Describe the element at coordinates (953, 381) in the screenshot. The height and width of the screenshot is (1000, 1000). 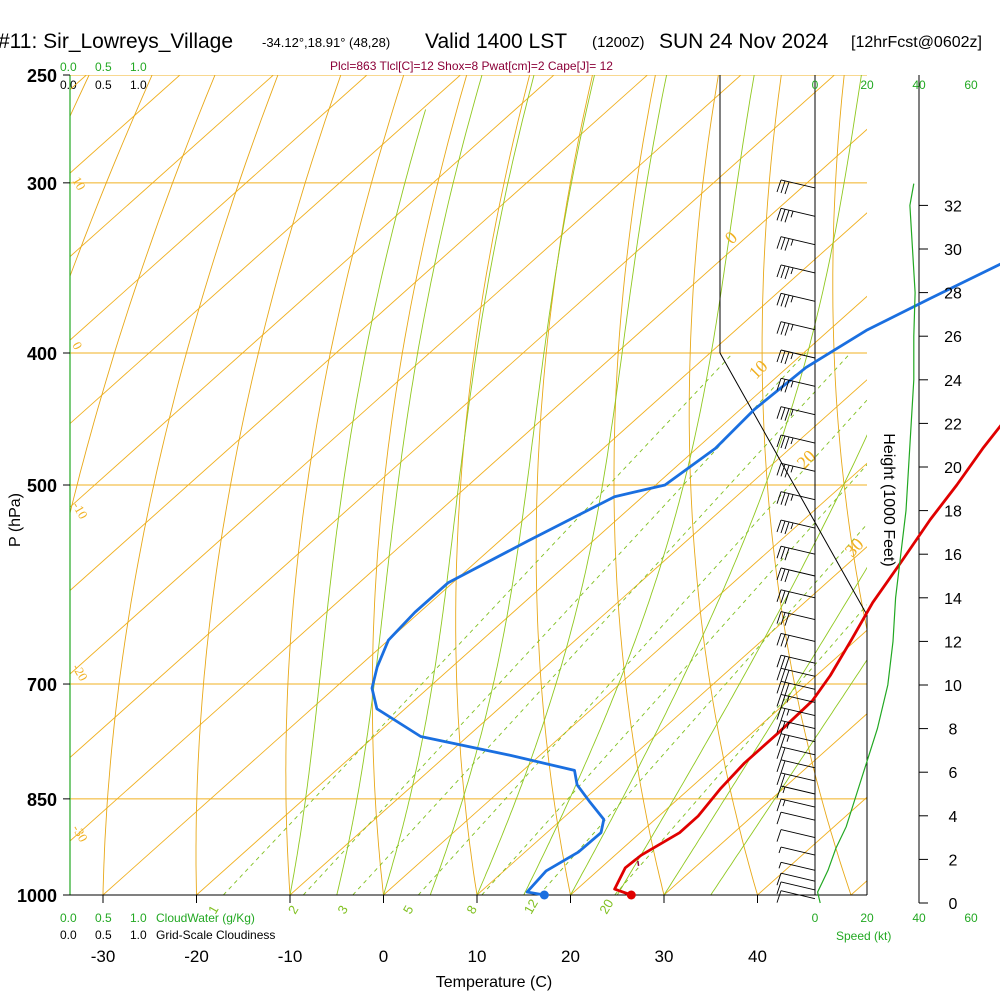
I see `height-tick-label: 24` at that location.